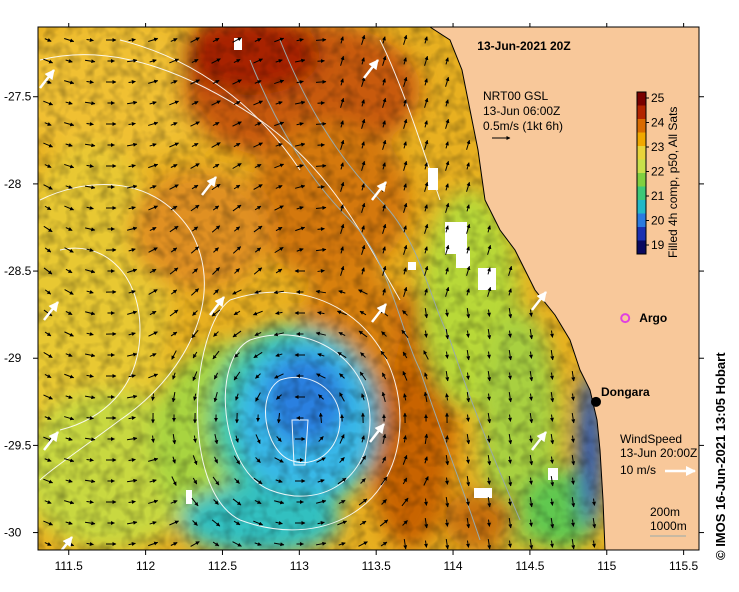 The image size is (739, 592). Describe the element at coordinates (658, 98) in the screenshot. I see `colorbar-tick-label: 25` at that location.